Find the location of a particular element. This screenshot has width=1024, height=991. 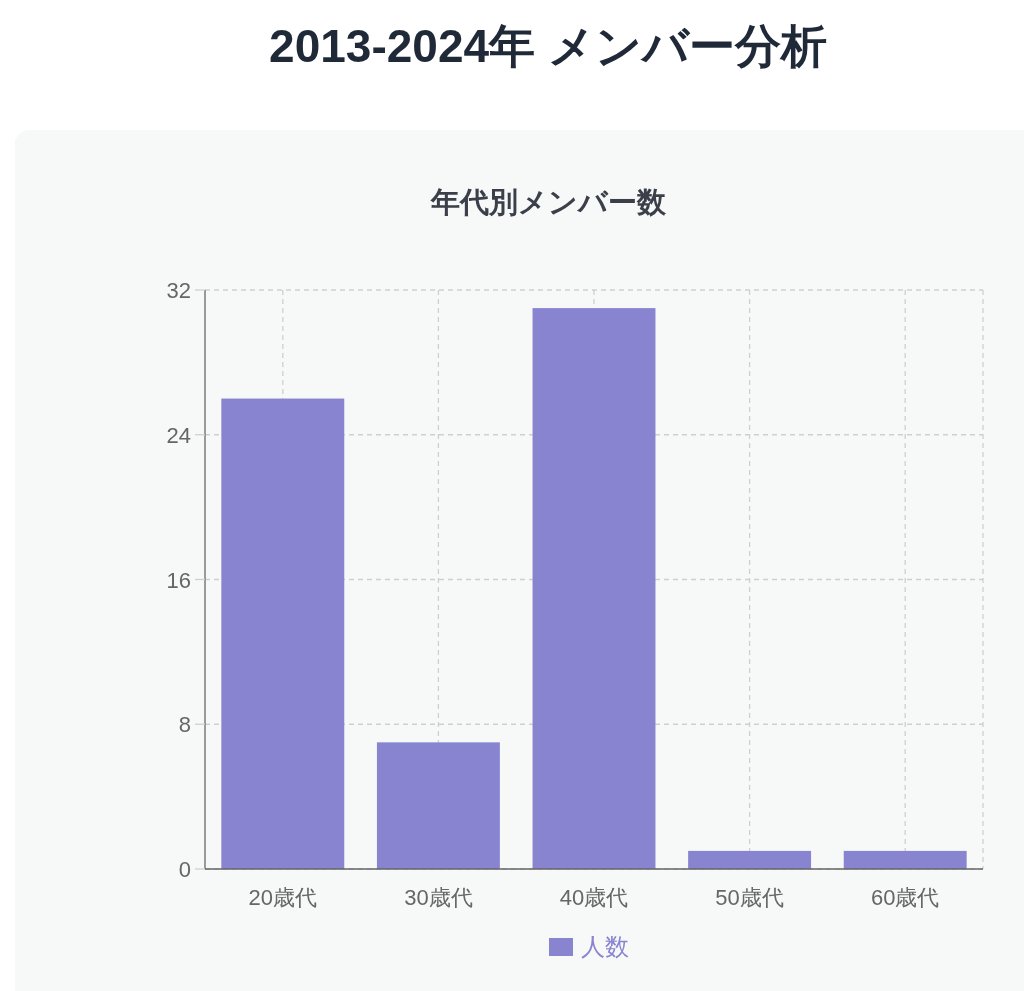

legend-label: 人数 is located at coordinates (605, 946).